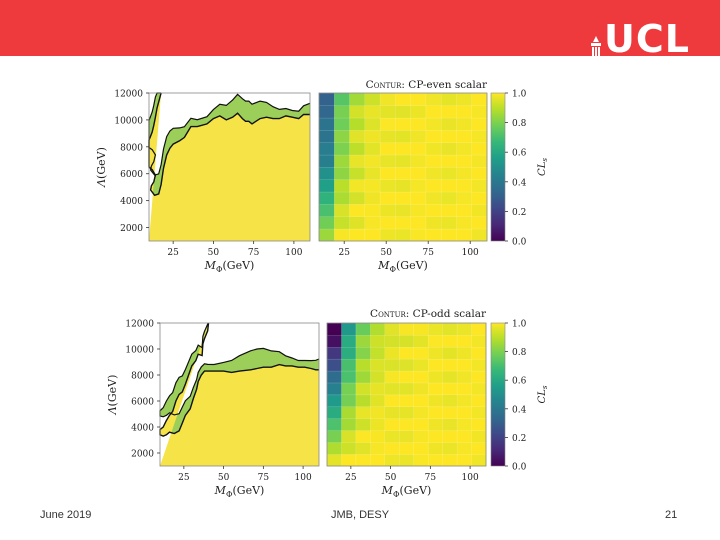 The height and width of the screenshot is (540, 720). Describe the element at coordinates (498, 394) in the screenshot. I see `colorbar-odd` at that location.